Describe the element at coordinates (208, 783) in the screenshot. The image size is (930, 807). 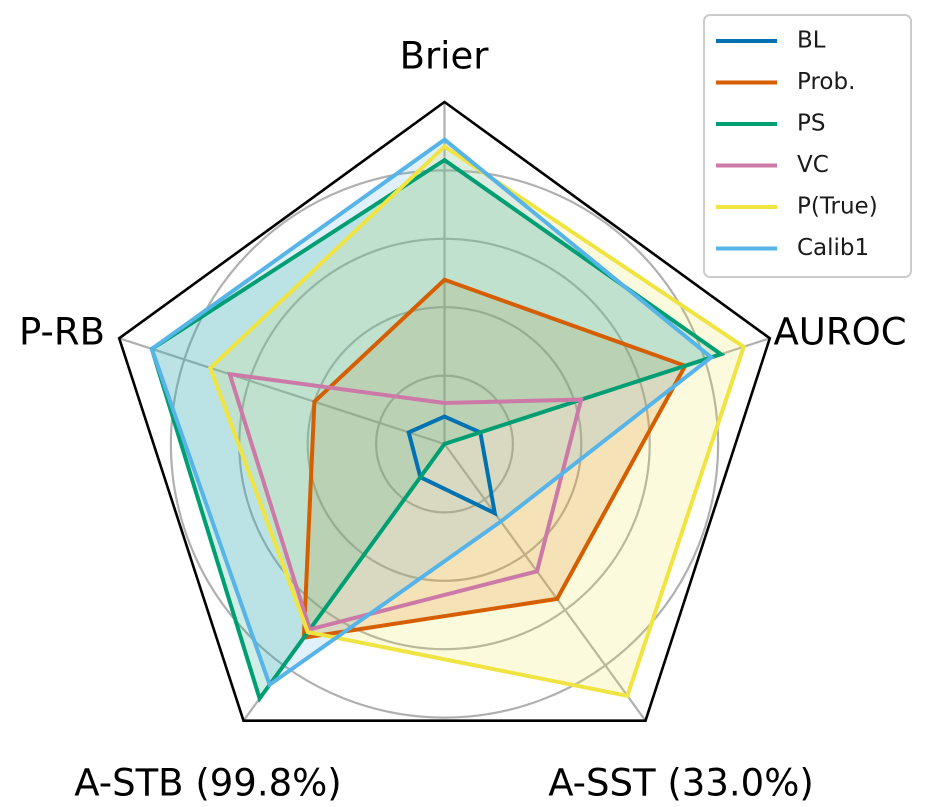
I see `axis-label-4: A-STB (99.8%)` at that location.